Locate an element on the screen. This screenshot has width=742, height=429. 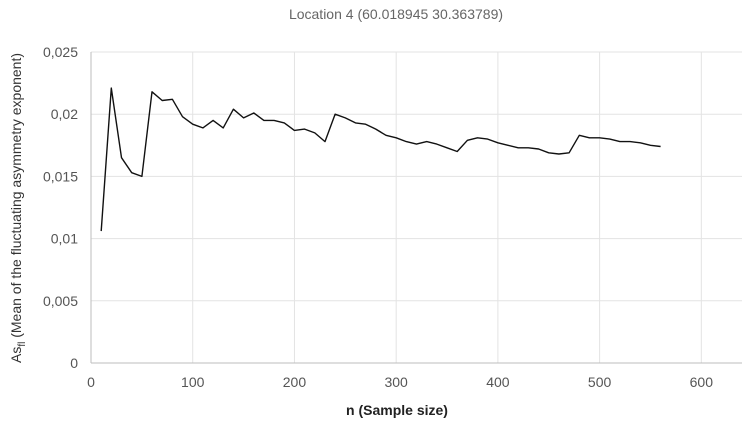
y-tick-label: 0,015 is located at coordinates (60, 176).